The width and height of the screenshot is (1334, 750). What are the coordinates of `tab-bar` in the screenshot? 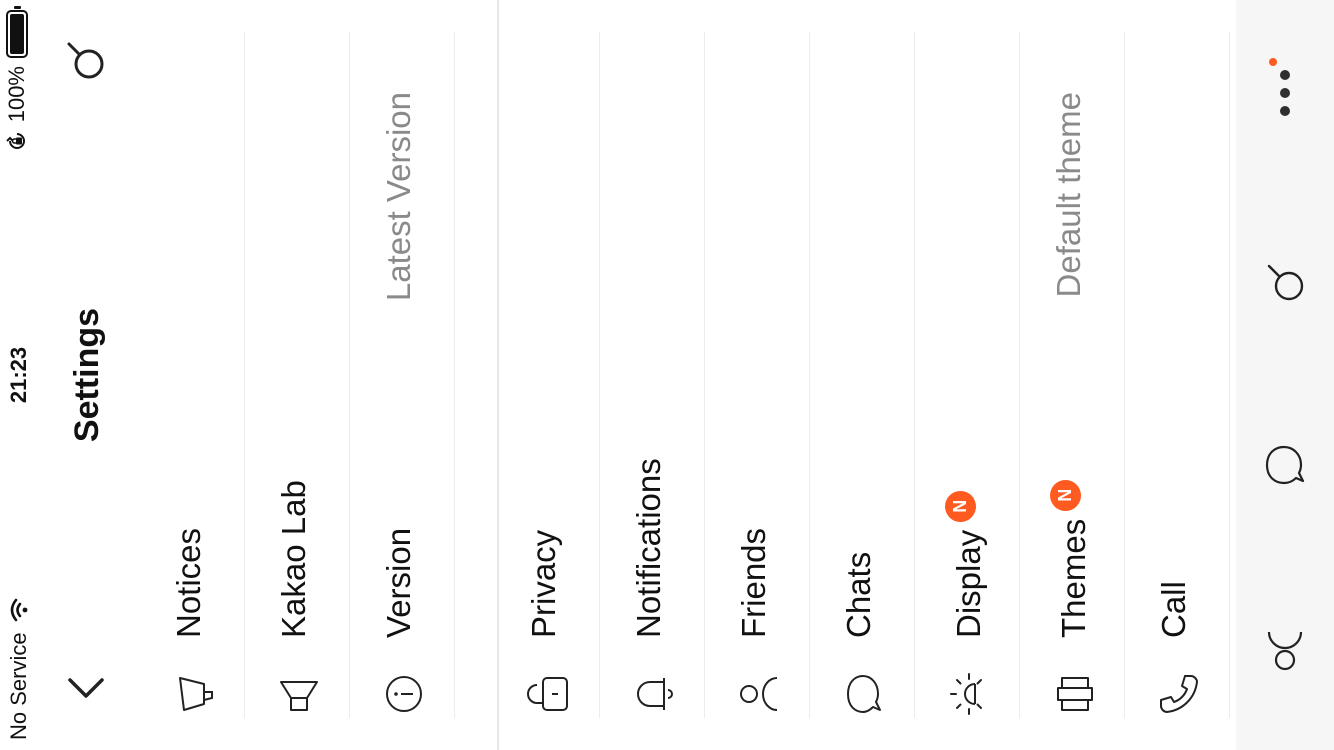 It's located at (1285, 375).